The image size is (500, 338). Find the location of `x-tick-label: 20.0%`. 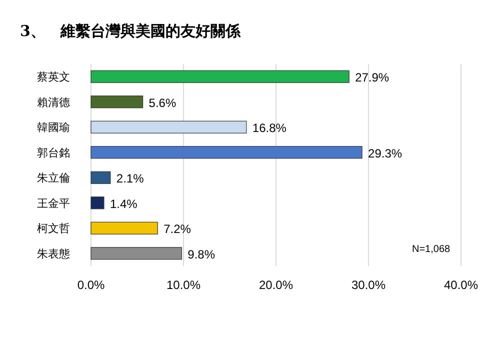

x-tick-label: 20.0% is located at coordinates (276, 285).